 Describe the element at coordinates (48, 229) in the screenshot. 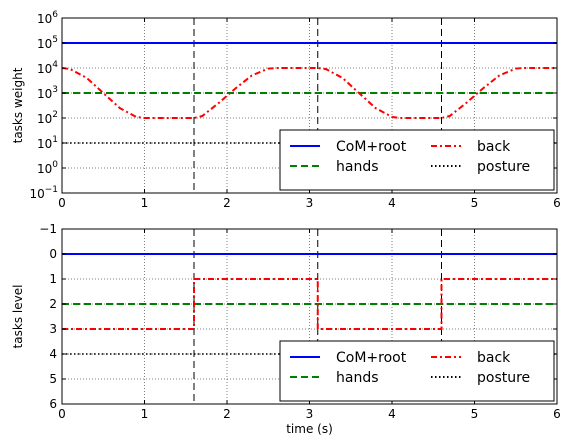

I see `y-tick-label: −1` at that location.